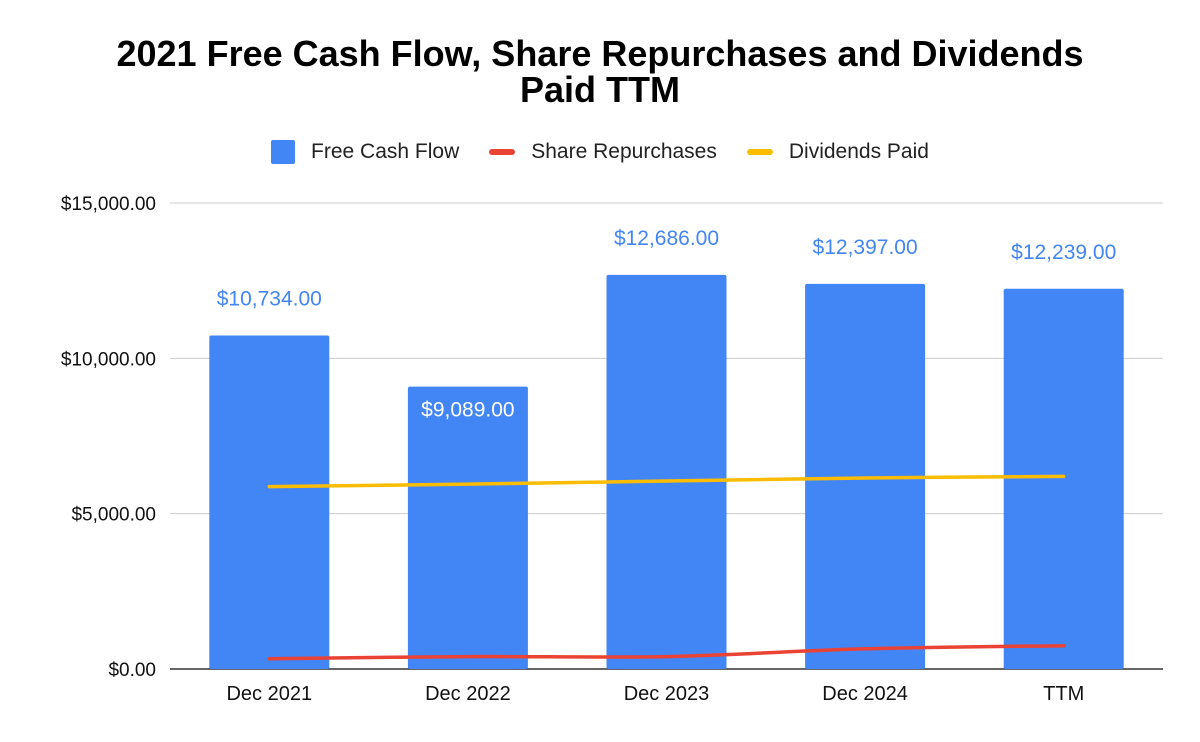 This screenshot has width=1200, height=742. I want to click on series-line-share-repurchases, so click(666, 652).